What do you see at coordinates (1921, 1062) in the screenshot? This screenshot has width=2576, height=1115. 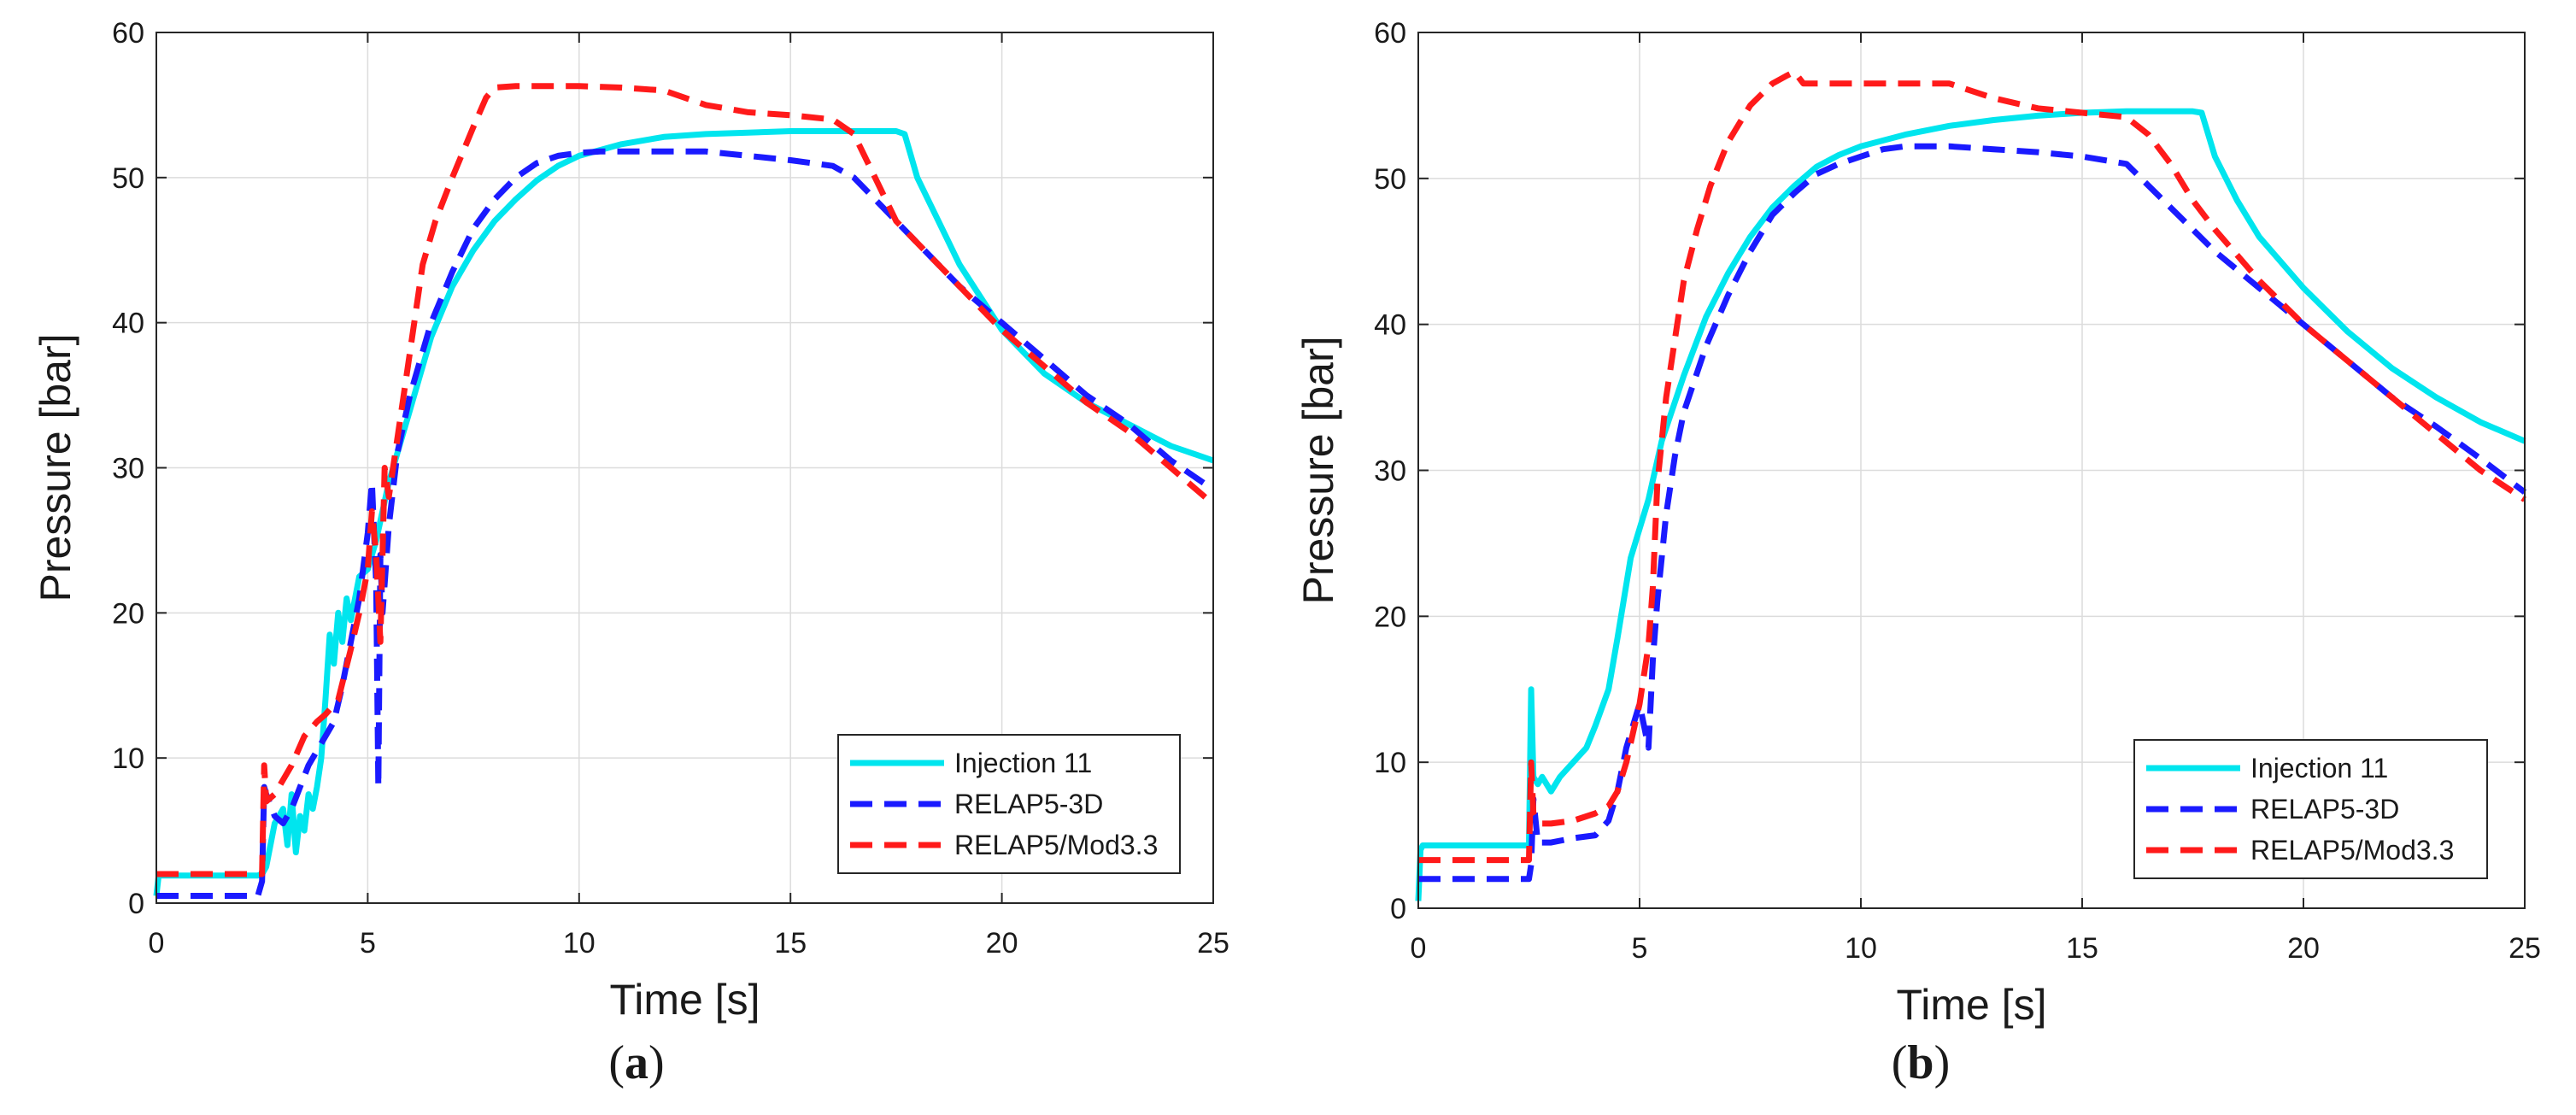 I see `panel-label: (b)` at bounding box center [1921, 1062].